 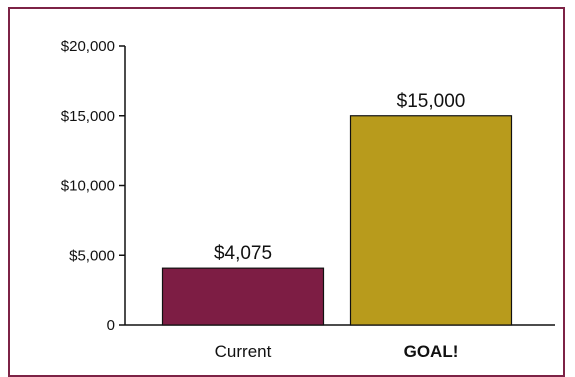 What do you see at coordinates (88, 186) in the screenshot?
I see `y-tick-label: $10,000` at bounding box center [88, 186].